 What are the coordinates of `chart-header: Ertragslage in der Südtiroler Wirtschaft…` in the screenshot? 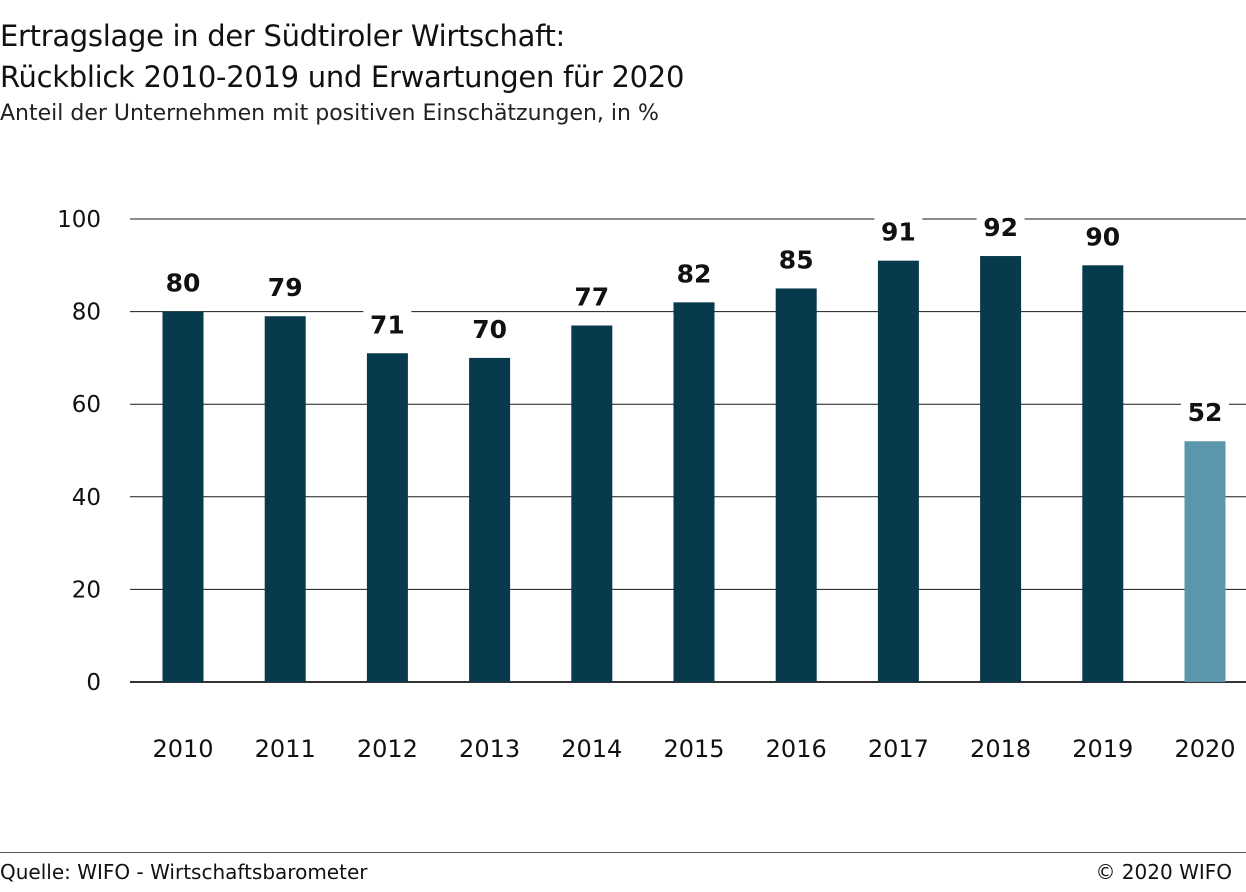 It's located at (623, 72).